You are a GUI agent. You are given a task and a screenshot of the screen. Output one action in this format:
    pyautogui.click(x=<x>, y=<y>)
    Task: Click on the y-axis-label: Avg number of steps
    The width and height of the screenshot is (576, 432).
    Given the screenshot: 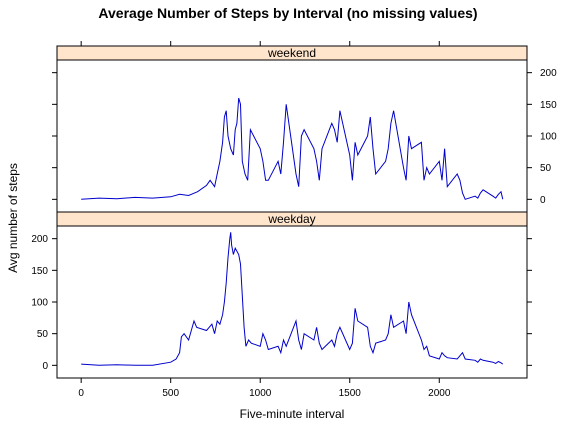 What is the action you would take?
    pyautogui.click(x=13, y=218)
    